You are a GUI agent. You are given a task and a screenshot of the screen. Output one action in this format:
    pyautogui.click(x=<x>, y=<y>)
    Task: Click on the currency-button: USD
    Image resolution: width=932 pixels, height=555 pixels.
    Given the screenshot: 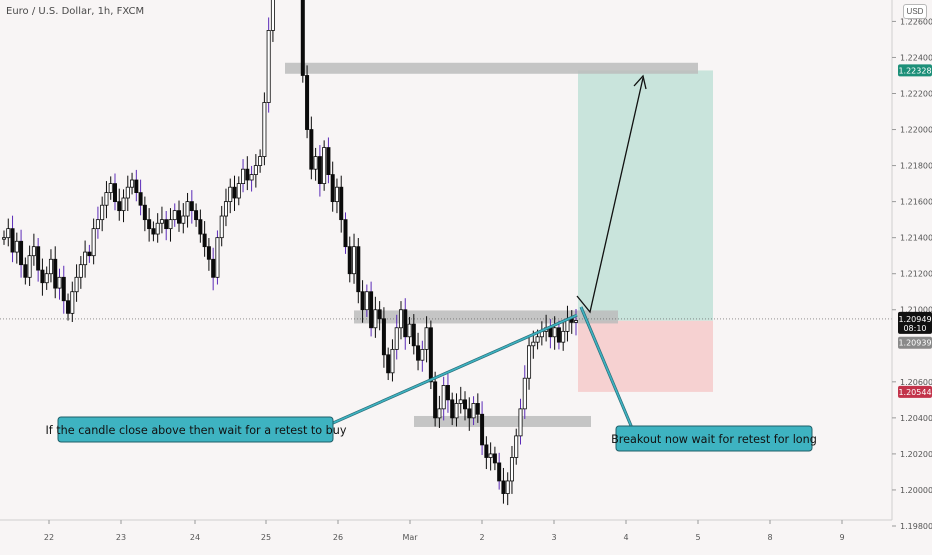 What is the action you would take?
    pyautogui.click(x=915, y=11)
    